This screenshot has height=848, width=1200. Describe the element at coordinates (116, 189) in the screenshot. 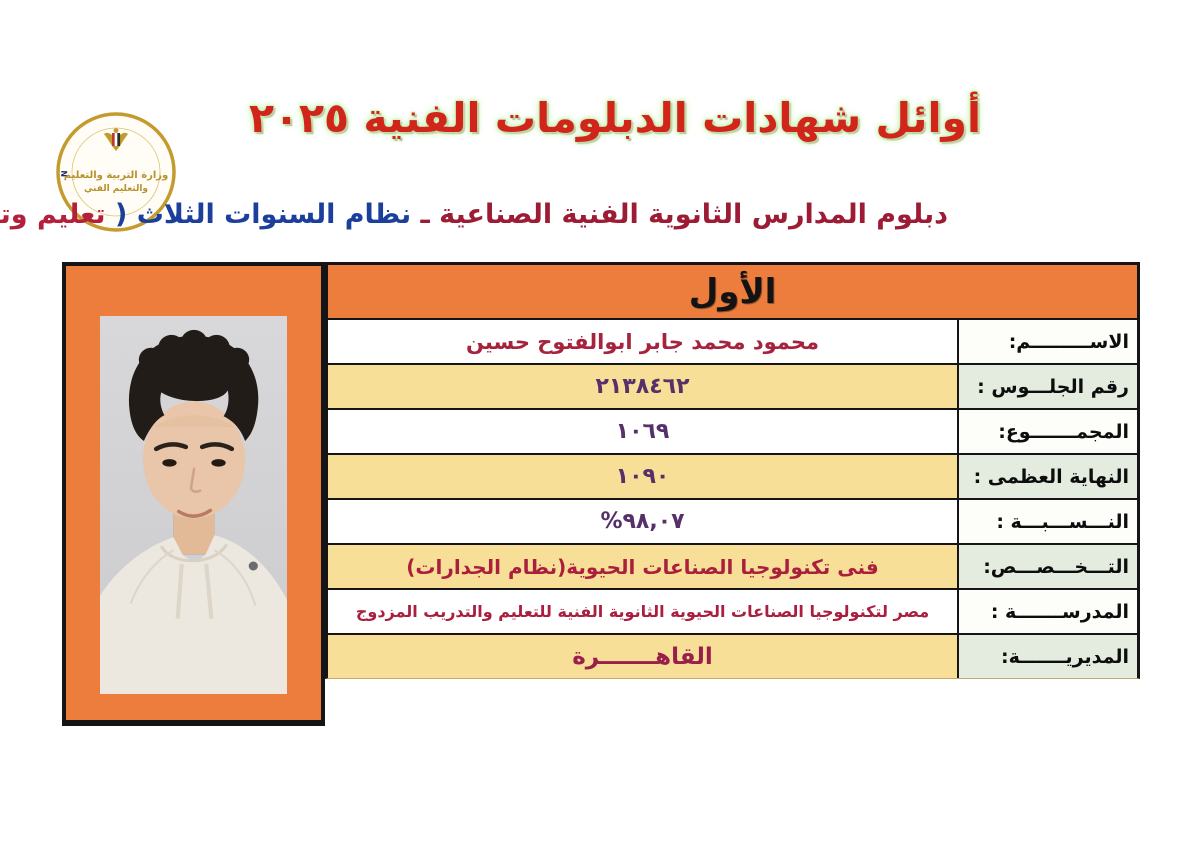

I see `seal-arabic-line2: والتعليم الفني` at that location.